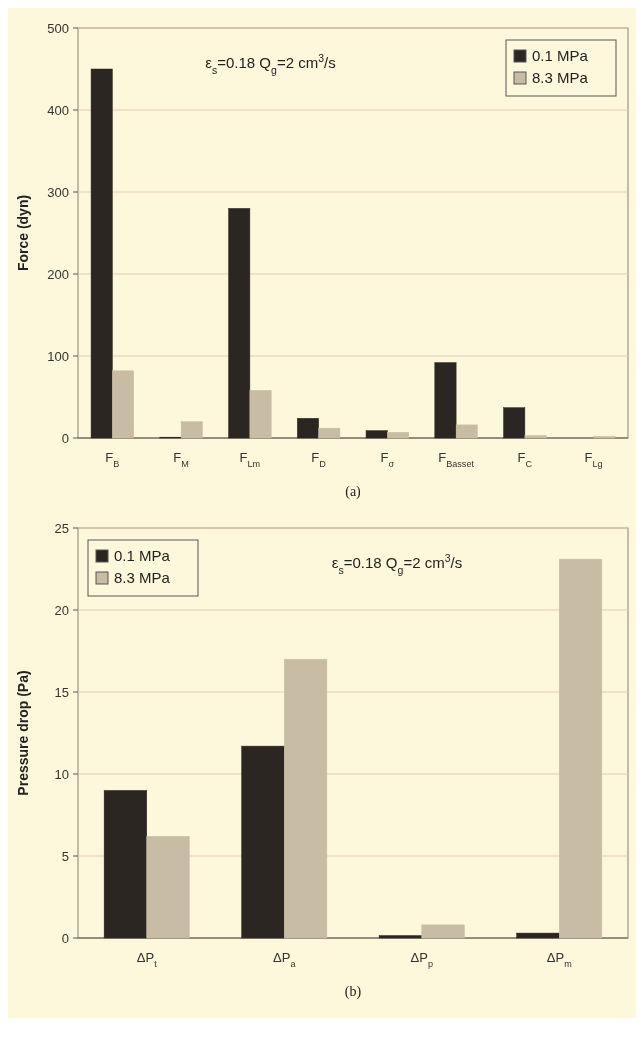 The height and width of the screenshot is (1041, 644). What do you see at coordinates (319, 459) in the screenshot?
I see `x-tick-label: F$_{D}$` at bounding box center [319, 459].